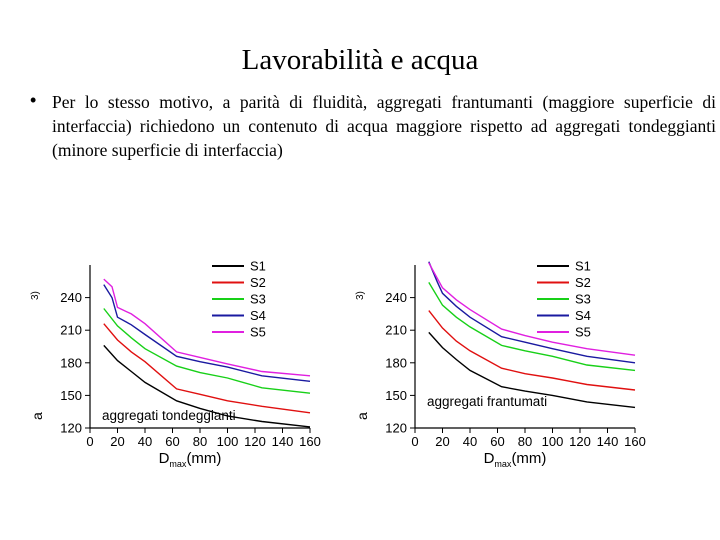 Image resolution: width=720 pixels, height=540 pixels. What do you see at coordinates (360, 60) in the screenshot?
I see `slide-title: Lavorabilità e acqua` at bounding box center [360, 60].